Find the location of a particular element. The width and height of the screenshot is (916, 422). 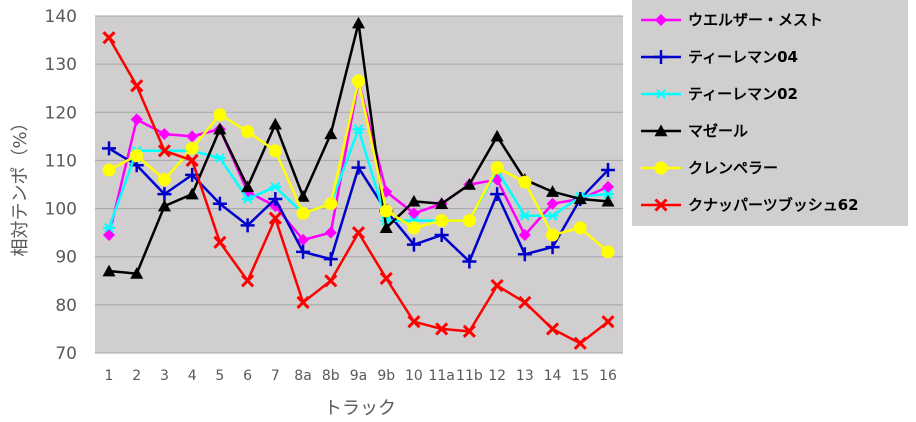

y-tick-label: 120 is located at coordinates (61, 113).